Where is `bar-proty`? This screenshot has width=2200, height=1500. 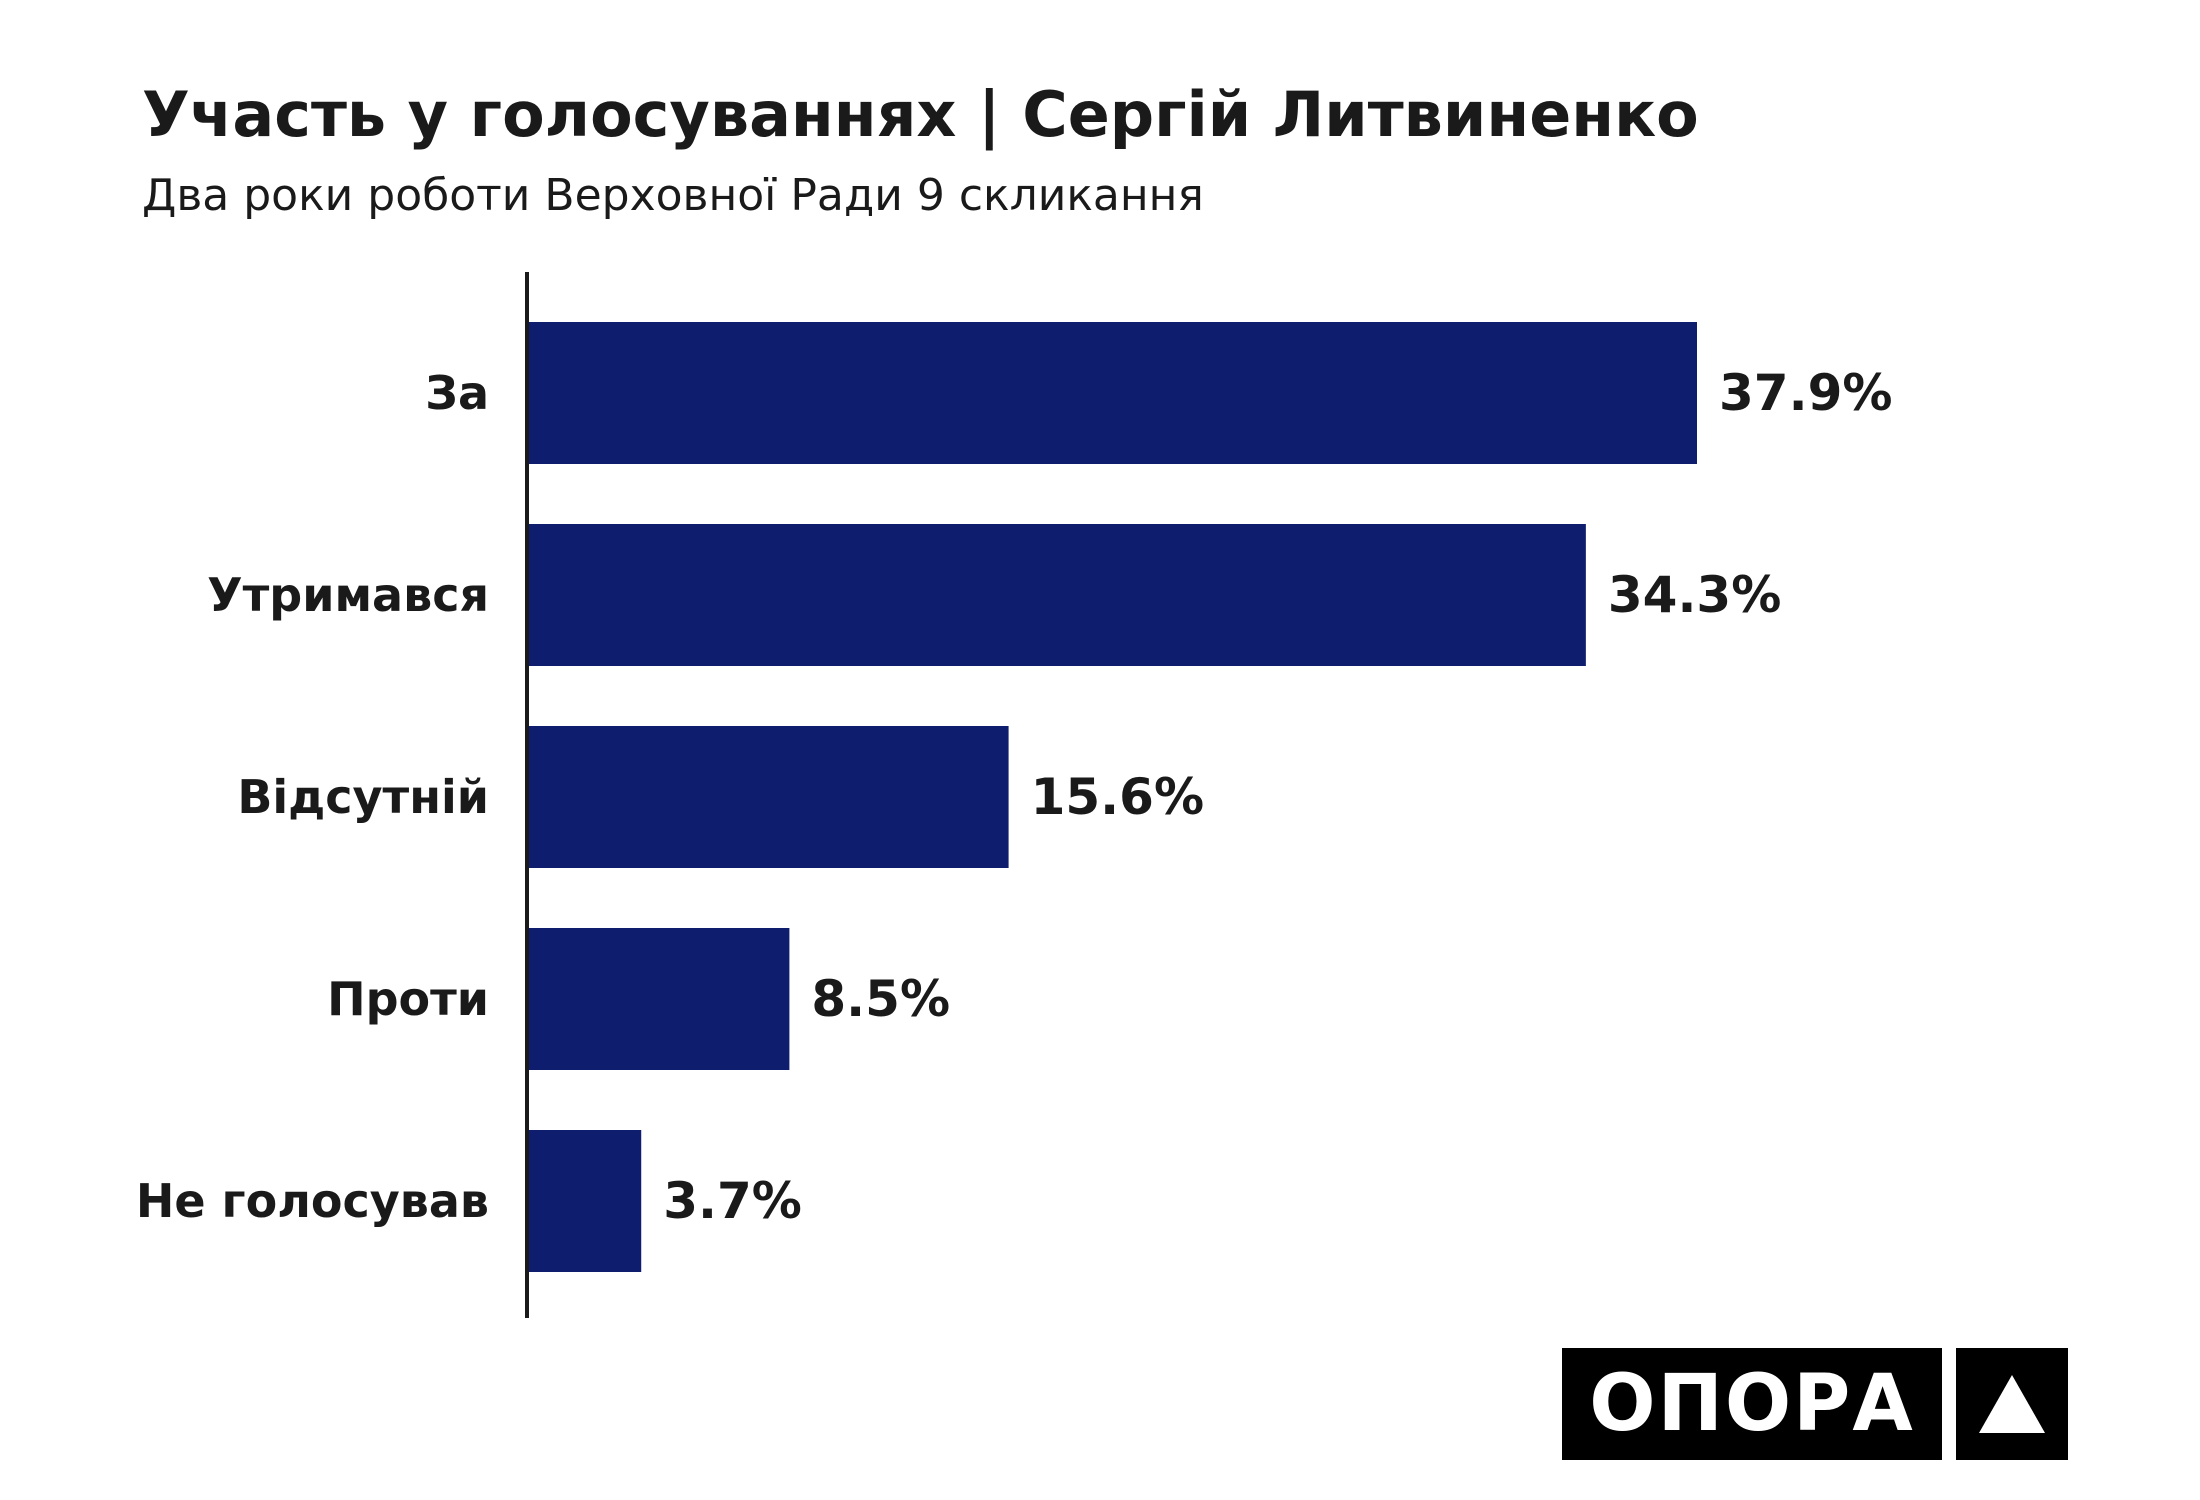 bar-proty is located at coordinates (658, 999).